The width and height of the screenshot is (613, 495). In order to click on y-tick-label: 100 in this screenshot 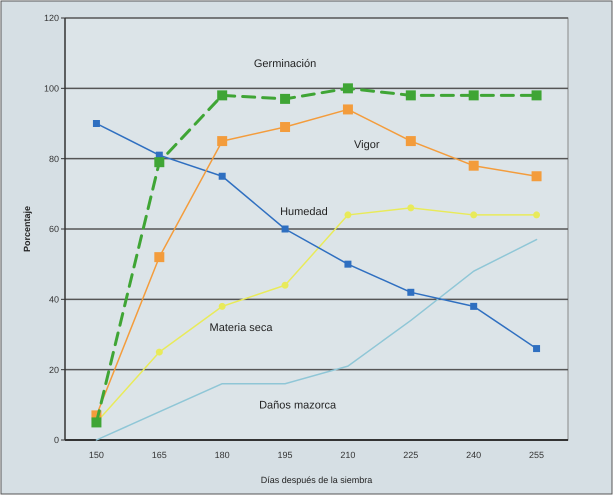, I will do `click(51, 88)`.